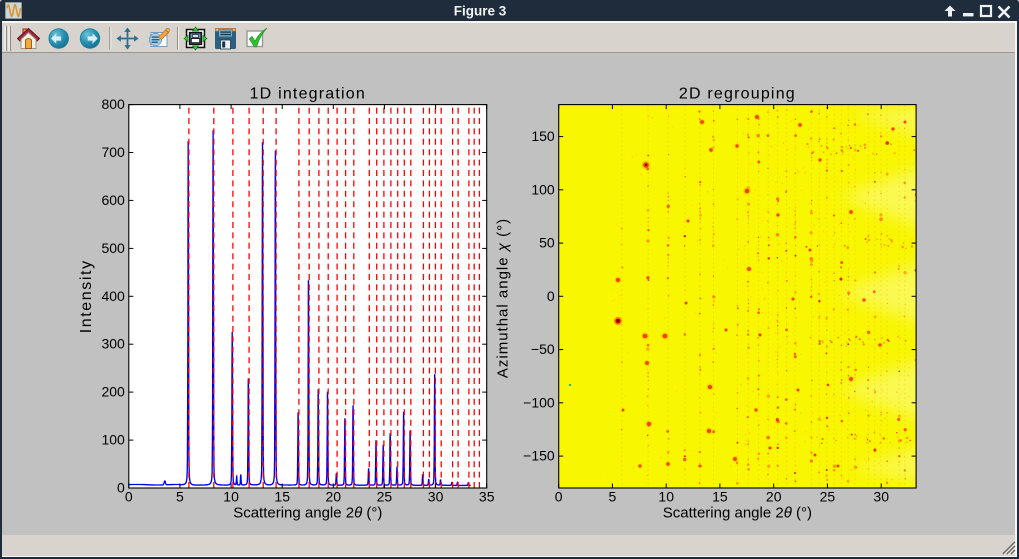 The image size is (1019, 559). What do you see at coordinates (113, 104) in the screenshot?
I see `svg-text: 800` at bounding box center [113, 104].